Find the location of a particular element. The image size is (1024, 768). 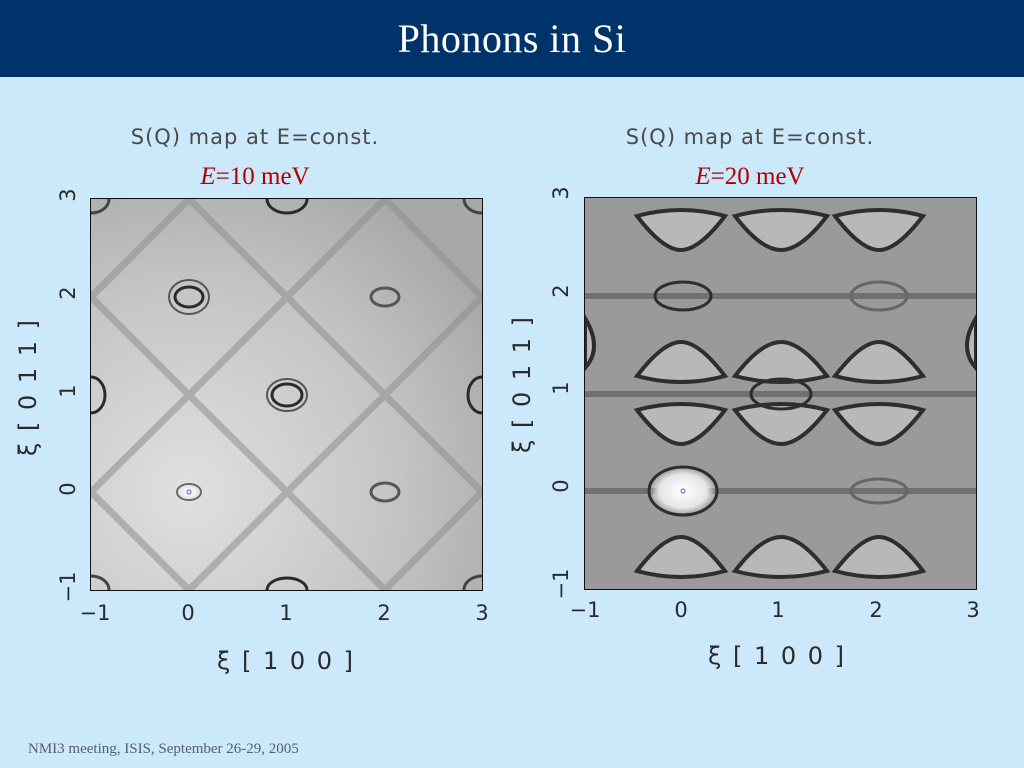

energy-label: E=10 meV is located at coordinates (255, 177).